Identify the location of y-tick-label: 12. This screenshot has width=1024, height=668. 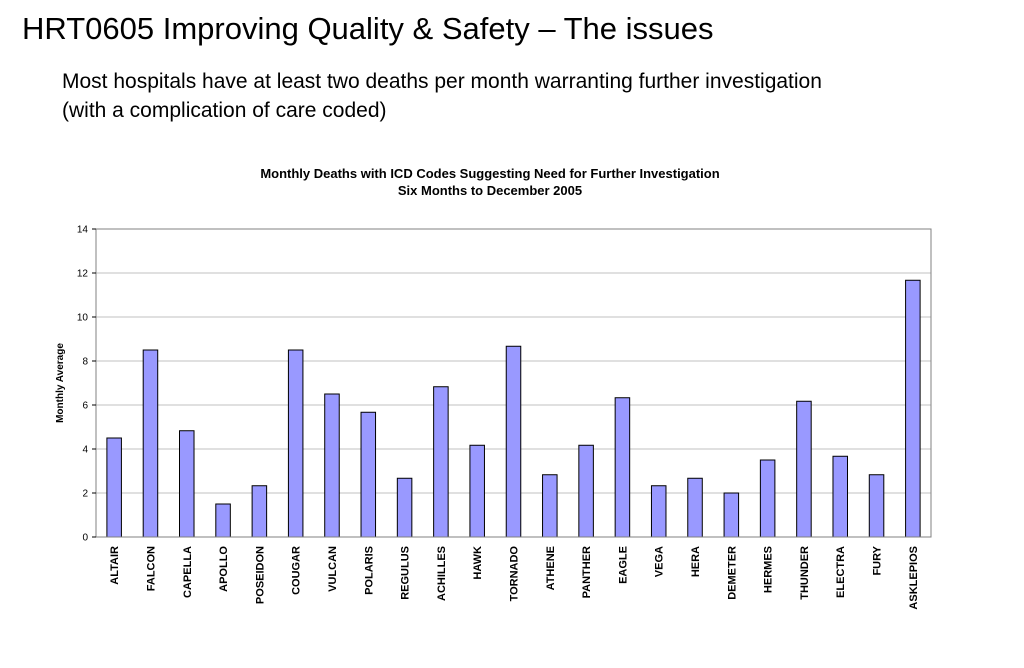
(83, 274).